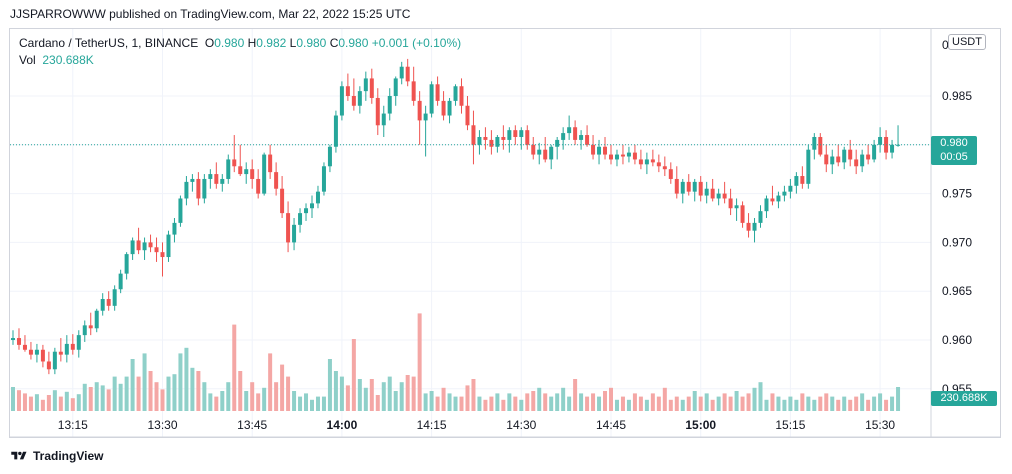 This screenshot has width=1012, height=474. I want to click on y-tick-label: 0.960, so click(957, 340).